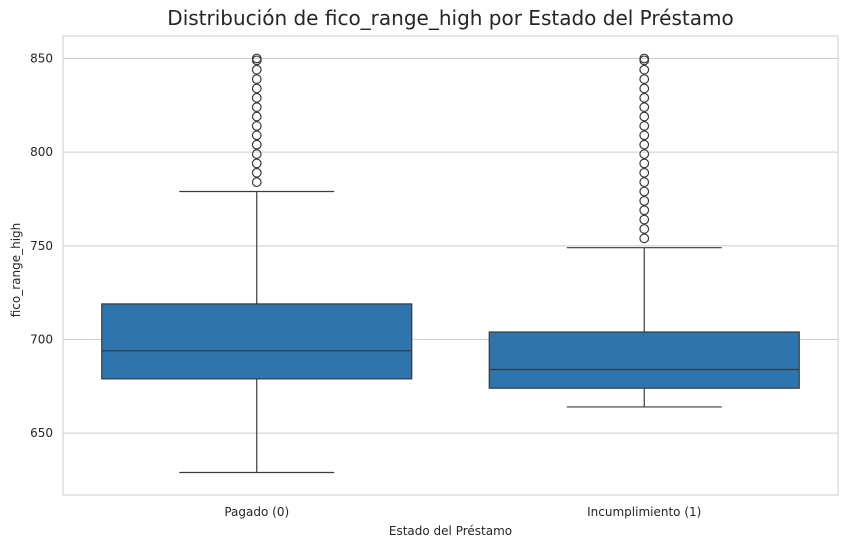 The width and height of the screenshot is (847, 549). Describe the element at coordinates (41, 433) in the screenshot. I see `y-tick-label-650: 650` at that location.